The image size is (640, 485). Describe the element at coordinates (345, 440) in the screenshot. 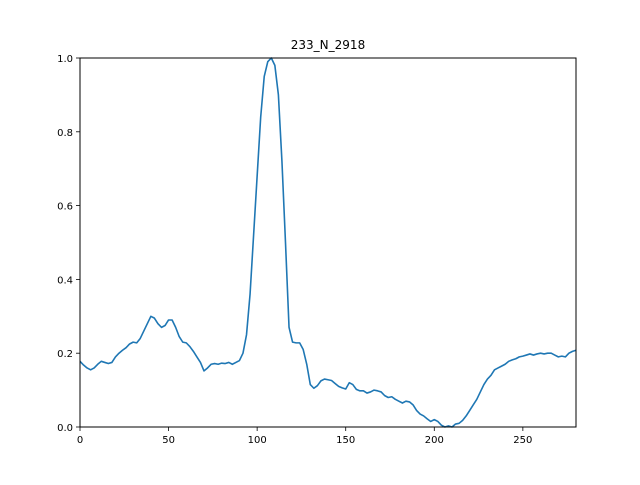

I see `x-tick-label: 150` at that location.